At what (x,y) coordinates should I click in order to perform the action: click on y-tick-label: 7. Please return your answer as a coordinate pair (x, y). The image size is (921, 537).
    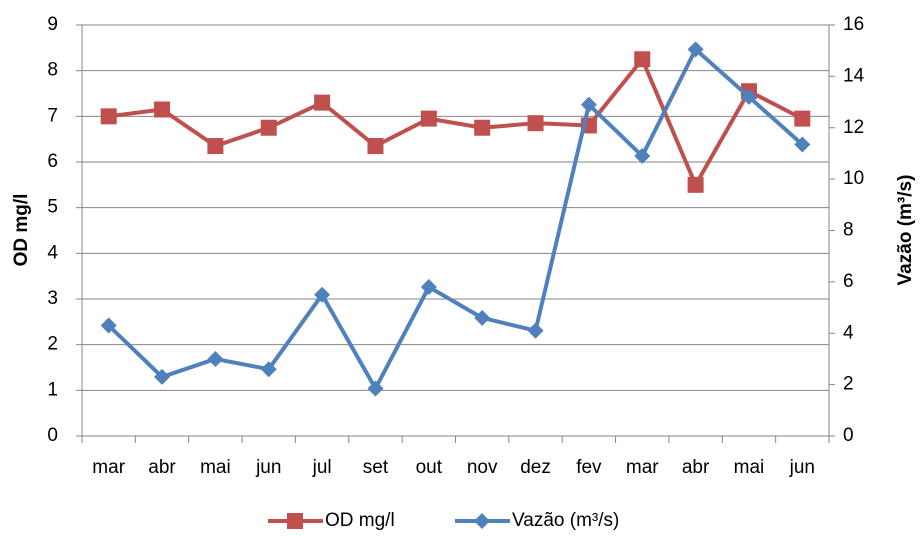
    Looking at the image, I should click on (52, 115).